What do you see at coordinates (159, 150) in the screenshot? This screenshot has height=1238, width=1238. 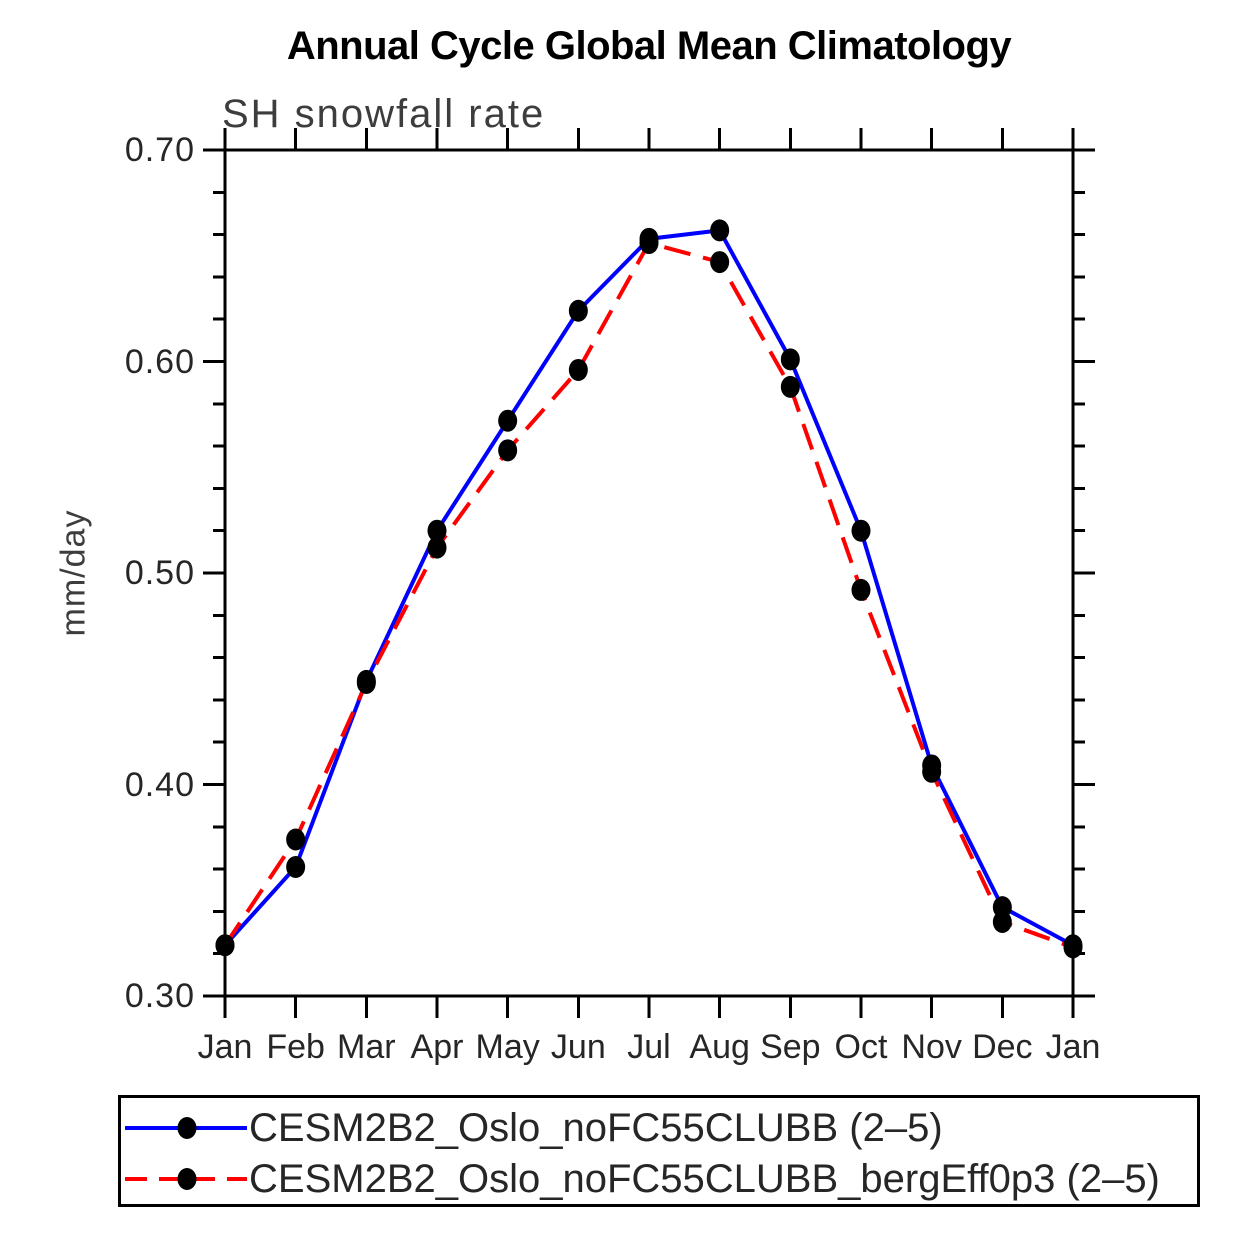 I see `y-tick-label: 0.70` at bounding box center [159, 150].